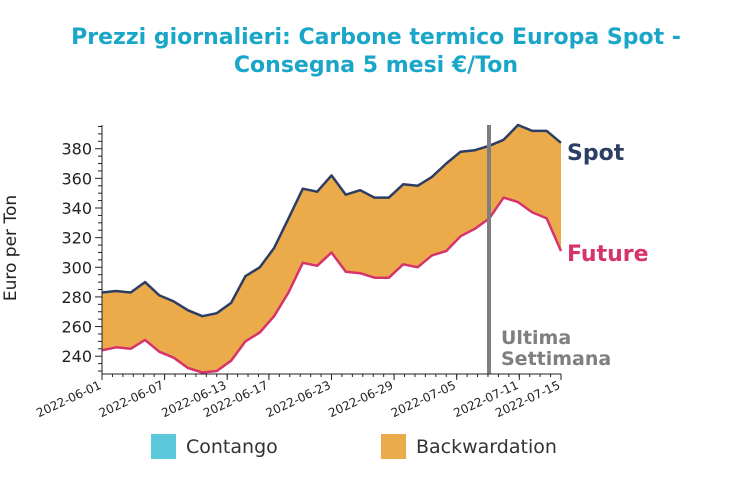 Image resolution: width=752 pixels, height=504 pixels. What do you see at coordinates (131, 399) in the screenshot?
I see `x-tick-label: 2022-06-07` at bounding box center [131, 399].